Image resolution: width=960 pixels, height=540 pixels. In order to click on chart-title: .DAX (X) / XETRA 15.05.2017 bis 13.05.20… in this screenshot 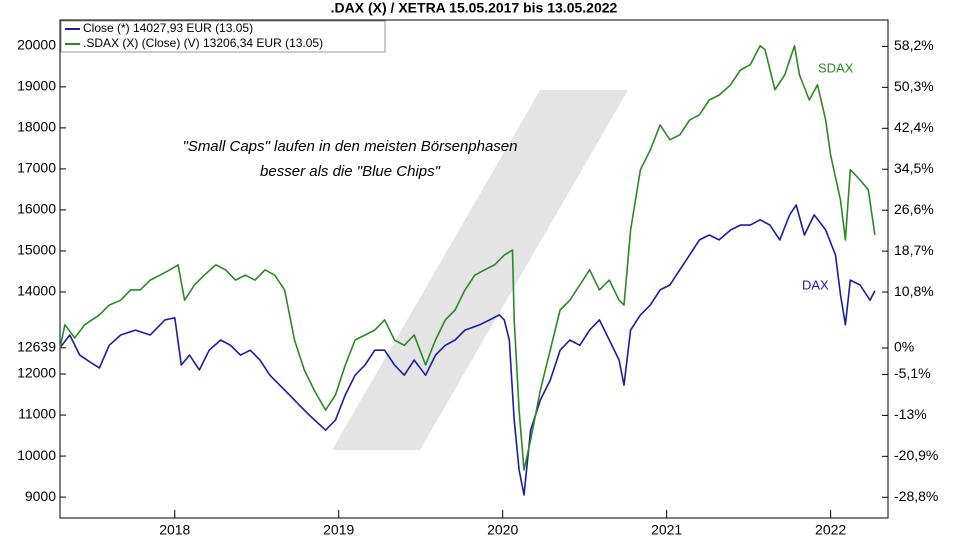, I will do `click(474, 8)`.